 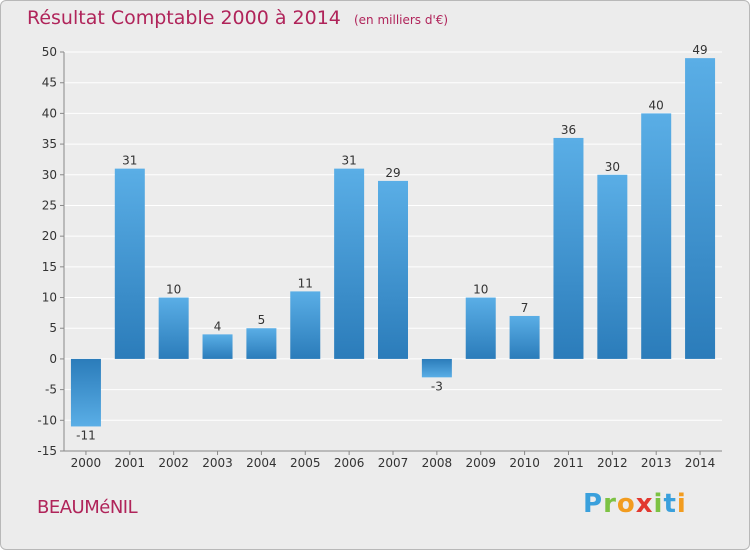 What do you see at coordinates (612, 167) in the screenshot?
I see `data-label: 30` at bounding box center [612, 167].